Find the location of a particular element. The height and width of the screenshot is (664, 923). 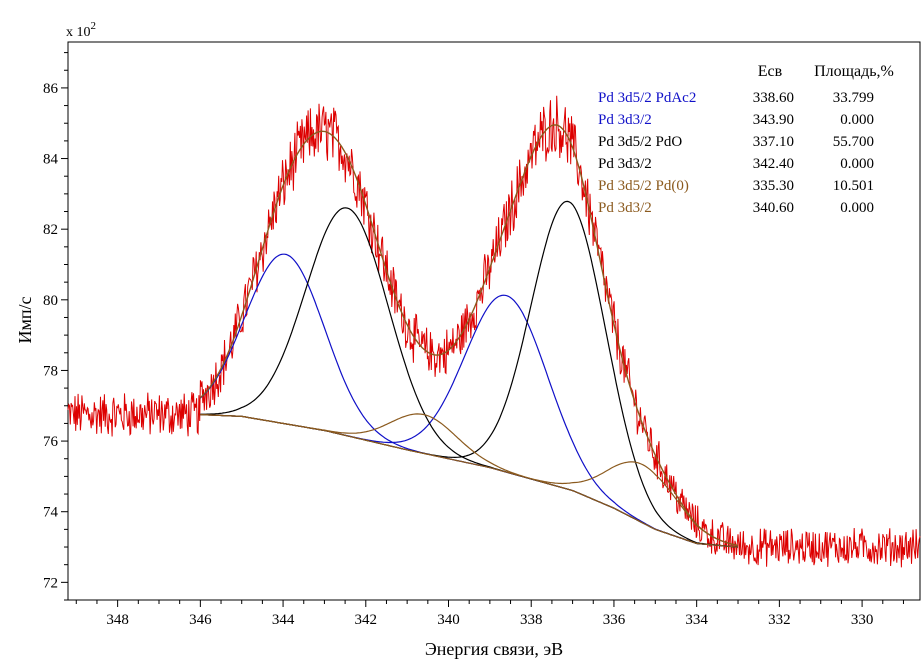

legend-energy: 342.40 is located at coordinates (773, 164).